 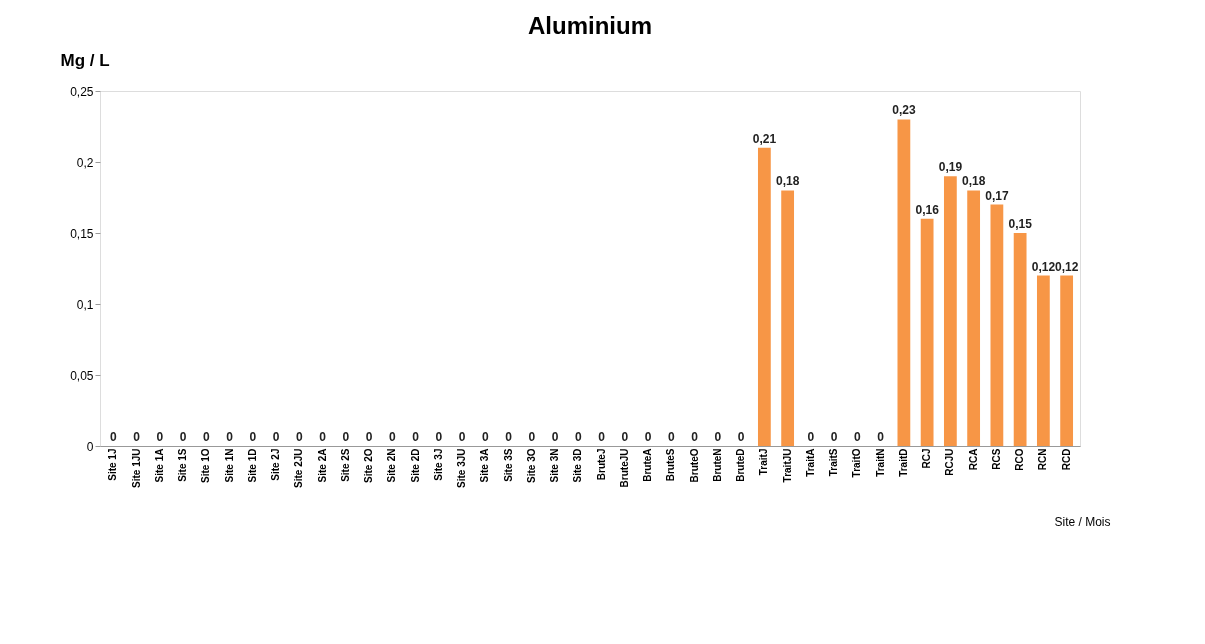 What do you see at coordinates (1020, 224) in the screenshot?
I see `data-label: 0,15` at bounding box center [1020, 224].